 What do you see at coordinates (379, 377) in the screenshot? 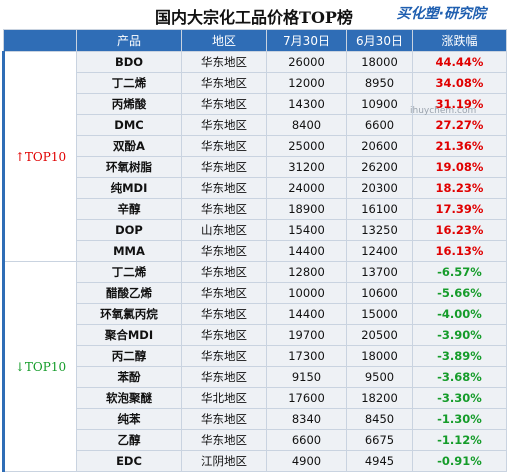
I see `price-jun: 9500` at bounding box center [379, 377].